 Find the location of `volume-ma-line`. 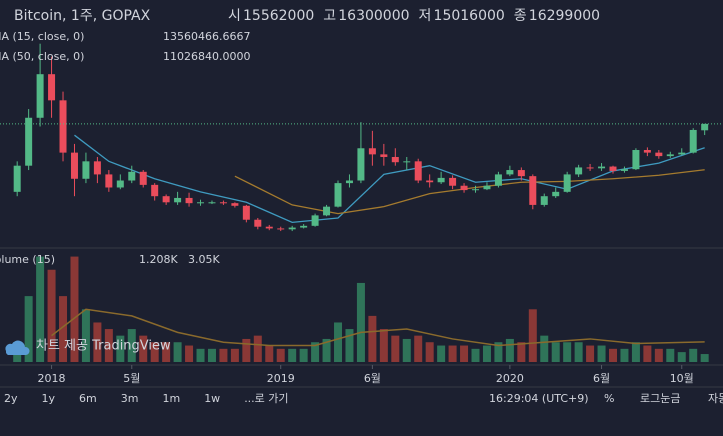

volume-ma-line is located at coordinates (378, 327).